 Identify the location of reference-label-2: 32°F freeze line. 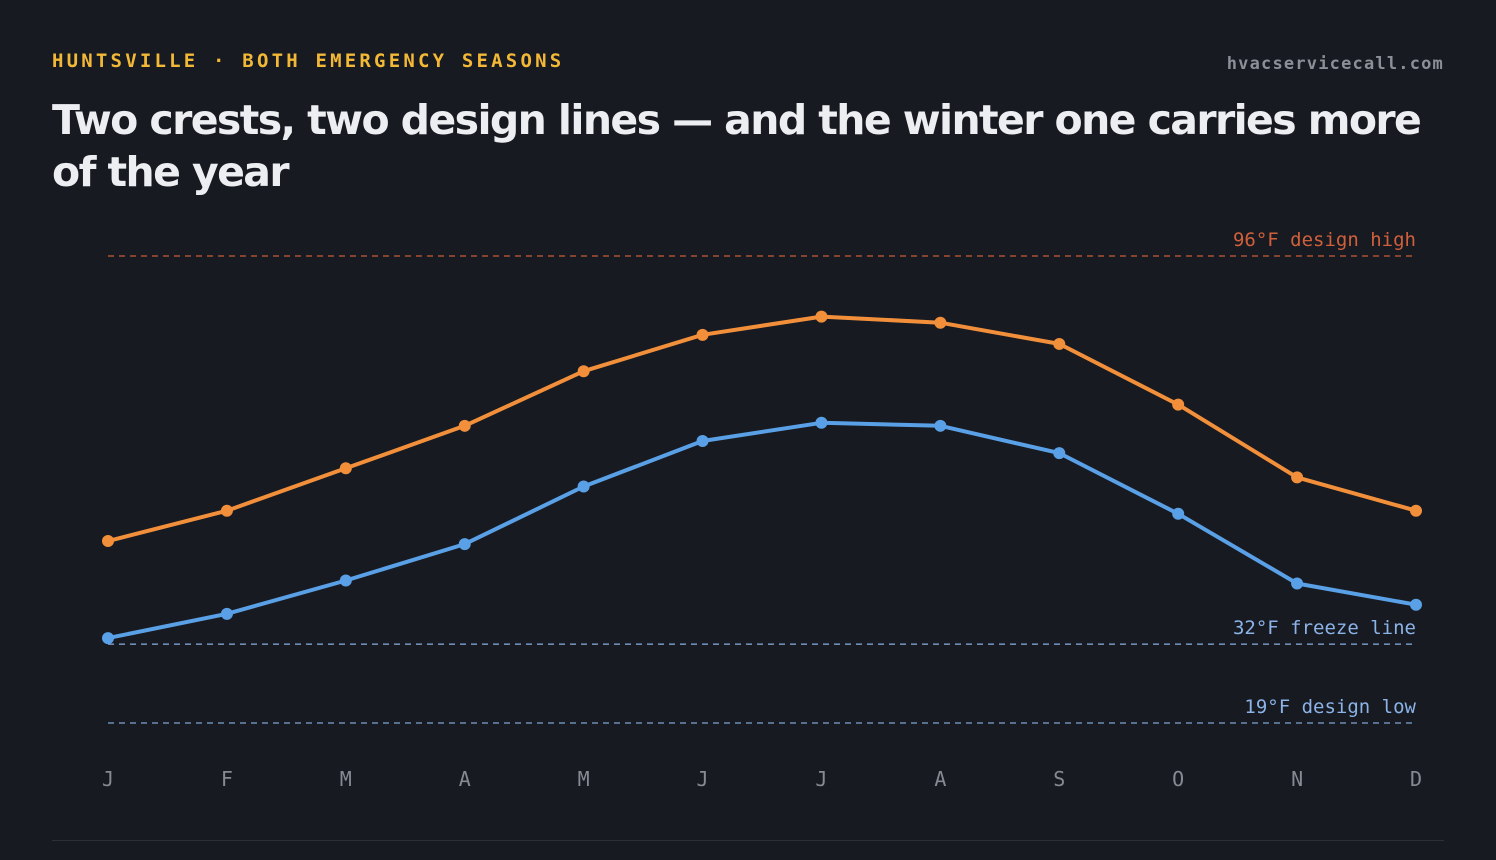
(1324, 628).